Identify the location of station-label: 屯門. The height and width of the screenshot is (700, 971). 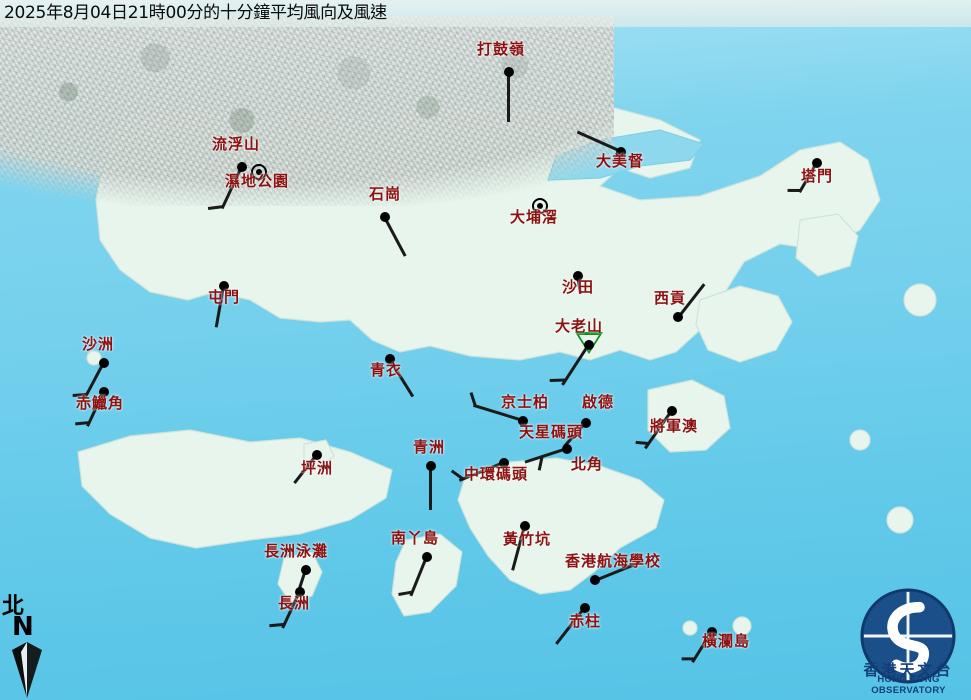
(224, 297).